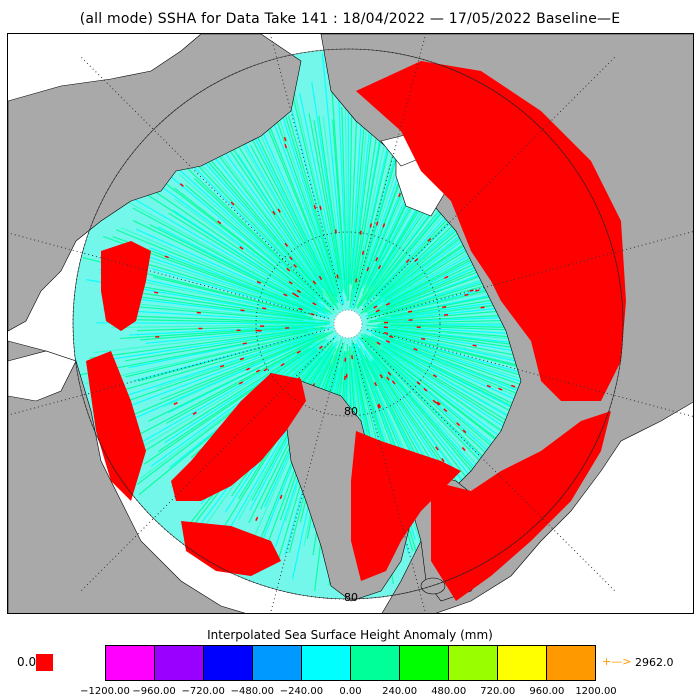 The width and height of the screenshot is (700, 700). What do you see at coordinates (154, 691) in the screenshot?
I see `colorbar-tick-label: −960.00` at bounding box center [154, 691].